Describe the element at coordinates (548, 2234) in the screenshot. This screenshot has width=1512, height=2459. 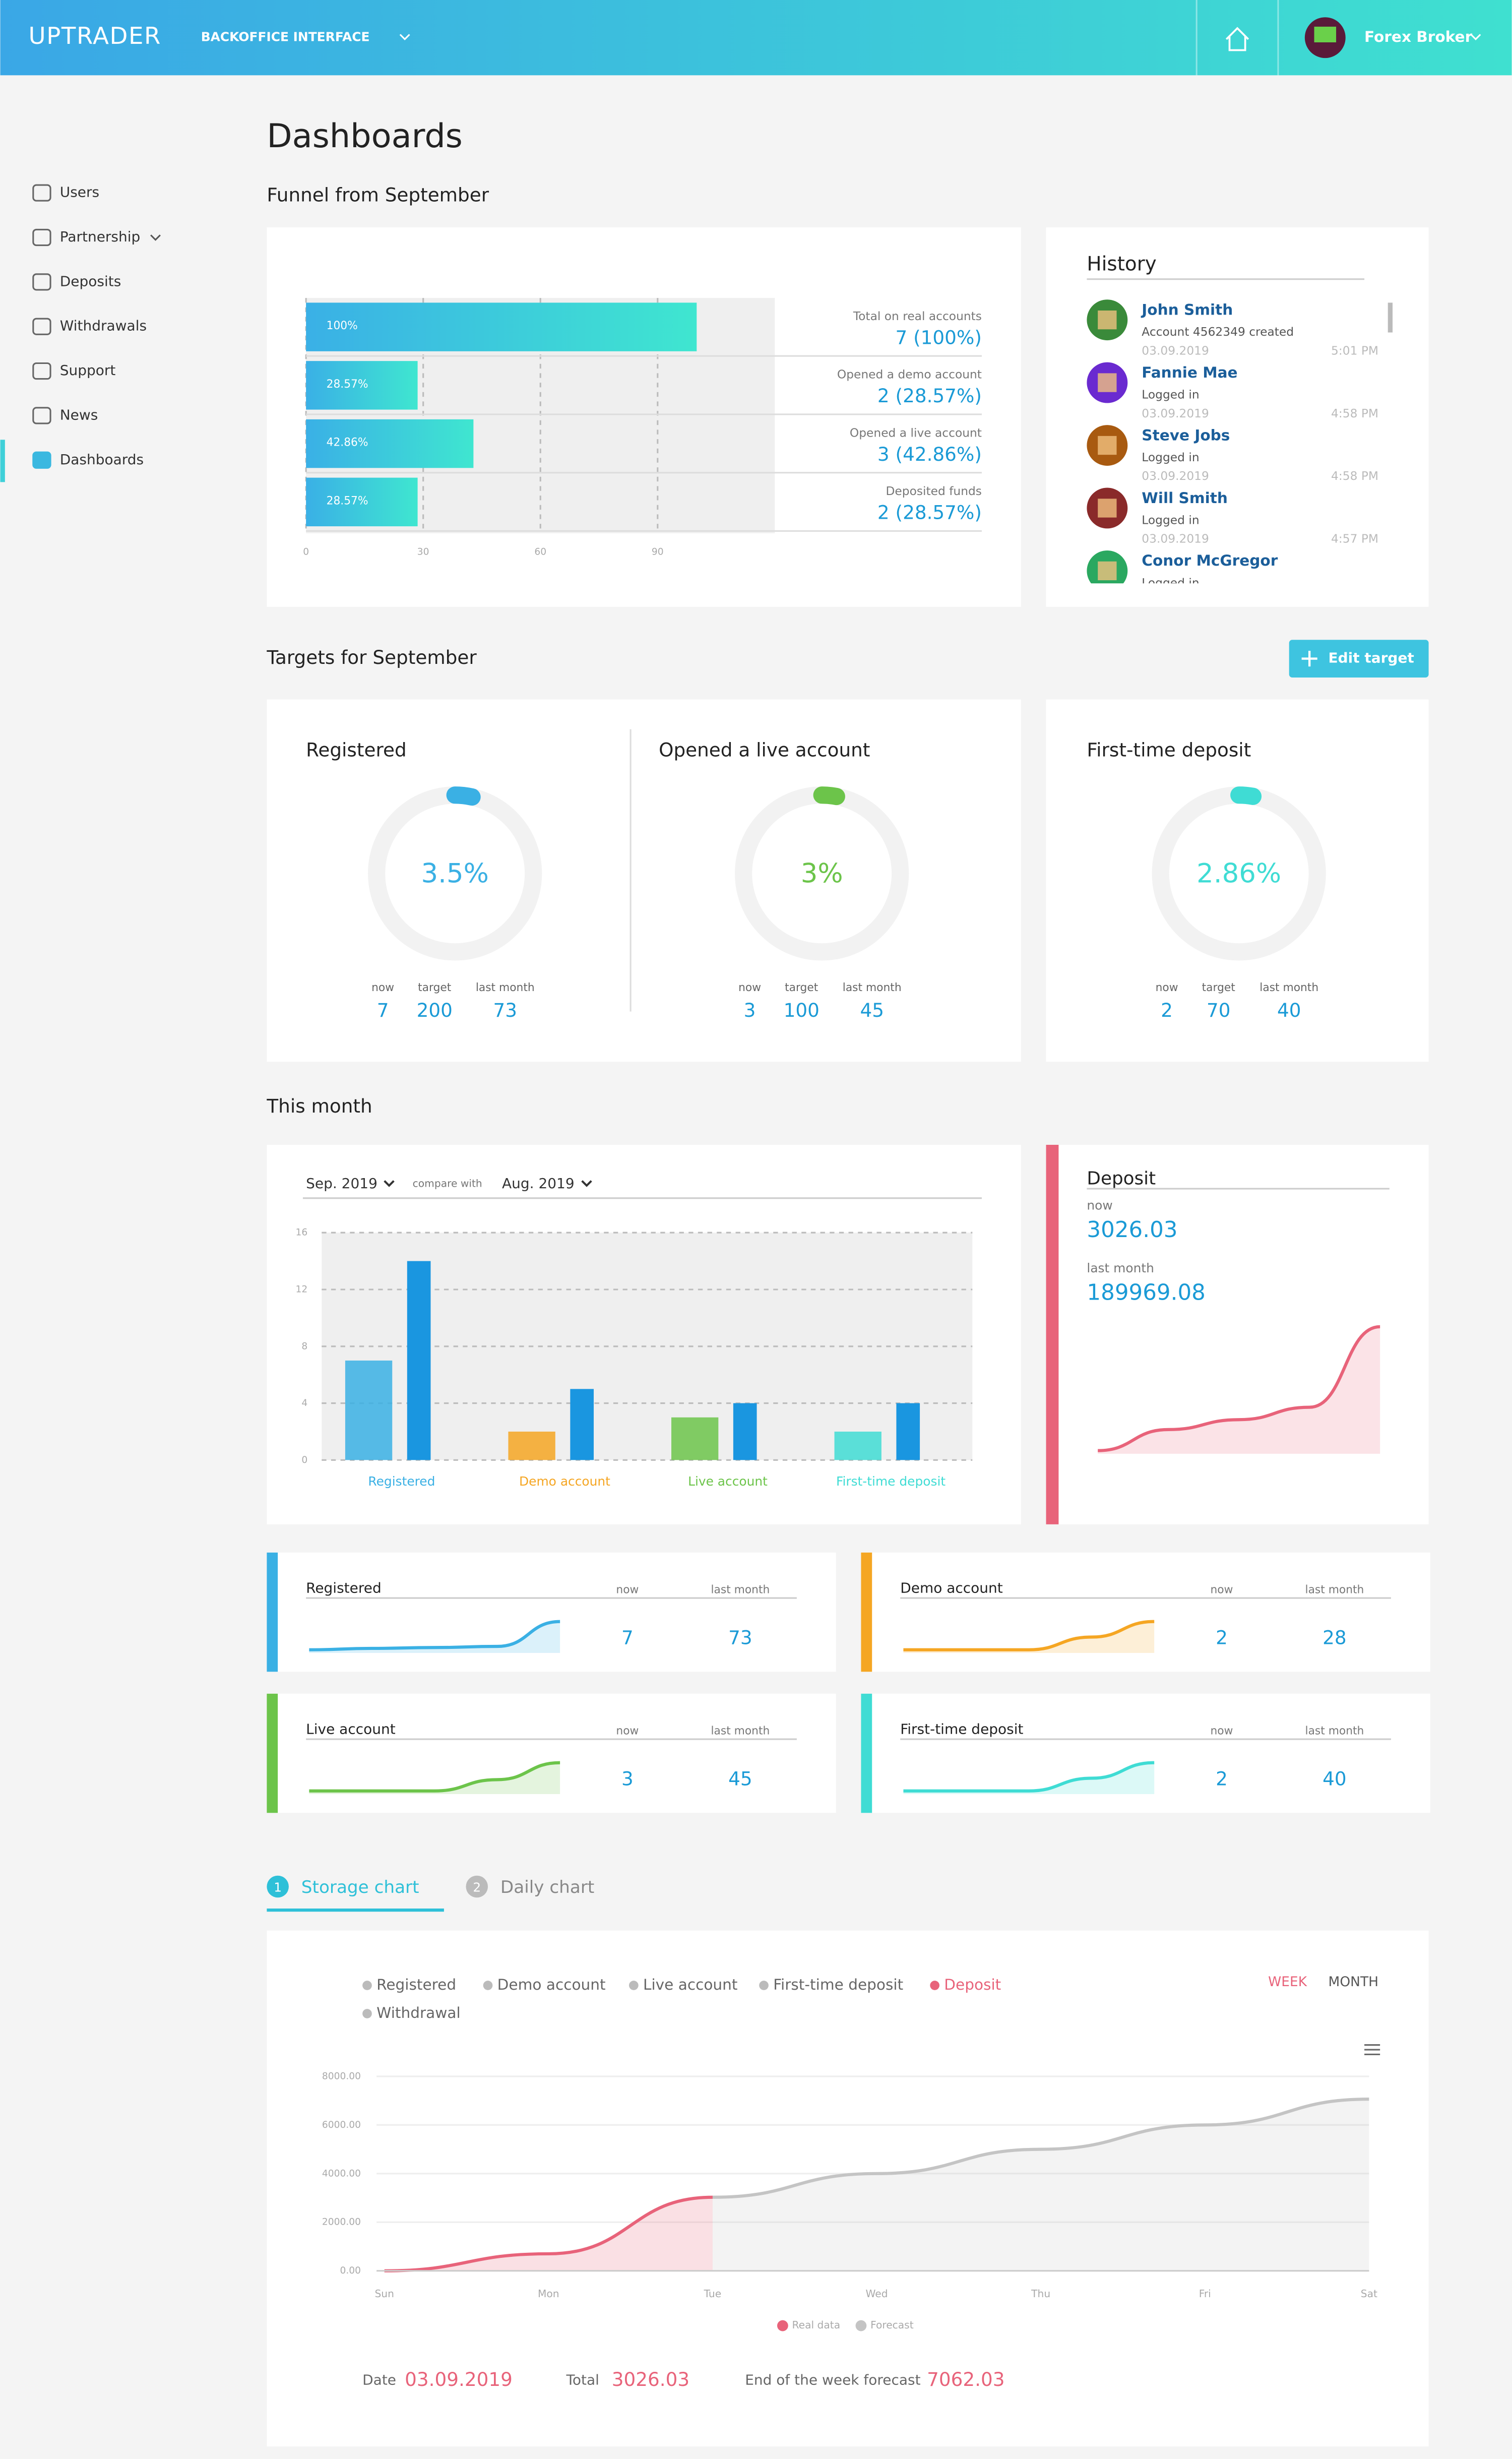
I see `series-area` at that location.